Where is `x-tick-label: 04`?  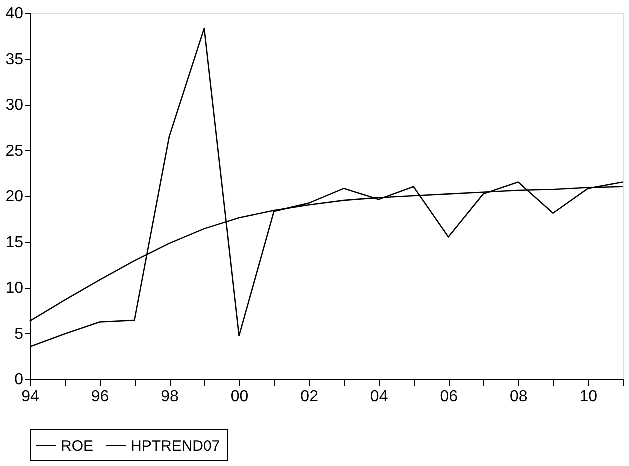
x-tick-label: 04 is located at coordinates (379, 397).